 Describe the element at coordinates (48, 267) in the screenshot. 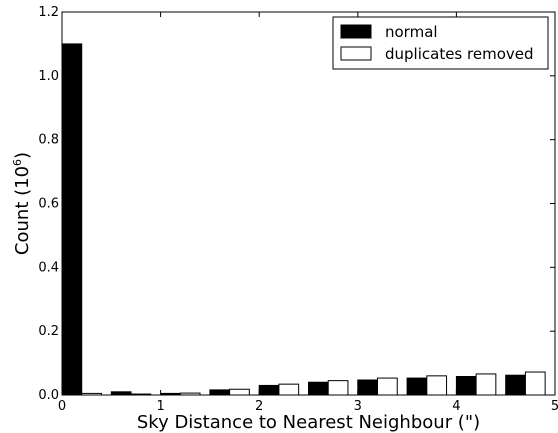

I see `y-tick-label: 0.4` at that location.